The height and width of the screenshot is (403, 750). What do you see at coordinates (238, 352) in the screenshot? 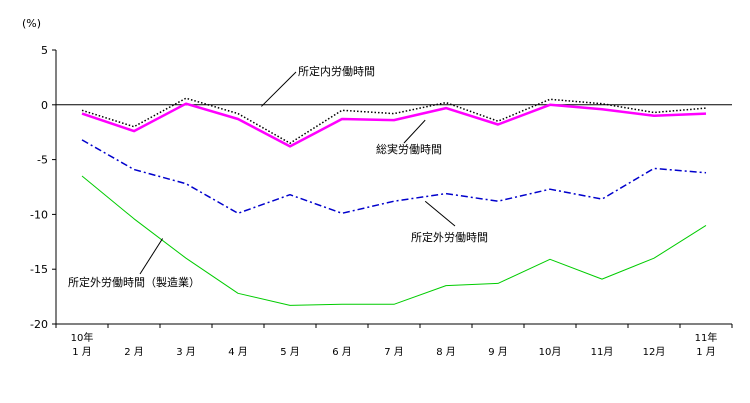
I see `x-tick-label-month: 4 月` at bounding box center [238, 352].